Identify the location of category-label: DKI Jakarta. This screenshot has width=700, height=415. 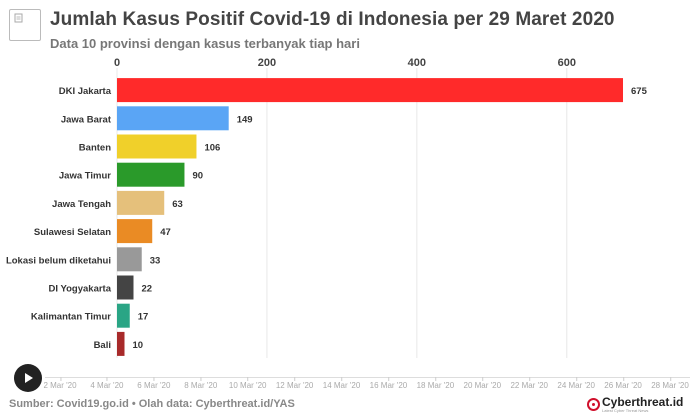
(85, 91).